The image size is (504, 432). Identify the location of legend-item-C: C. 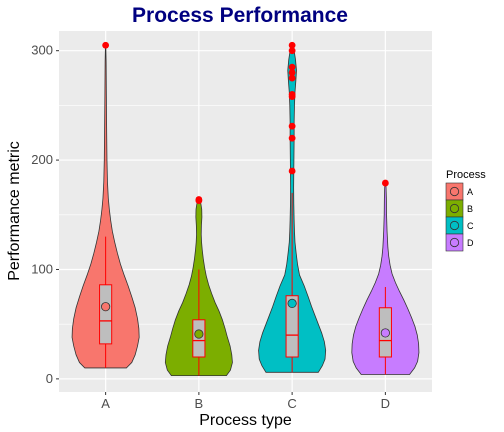
(459, 225).